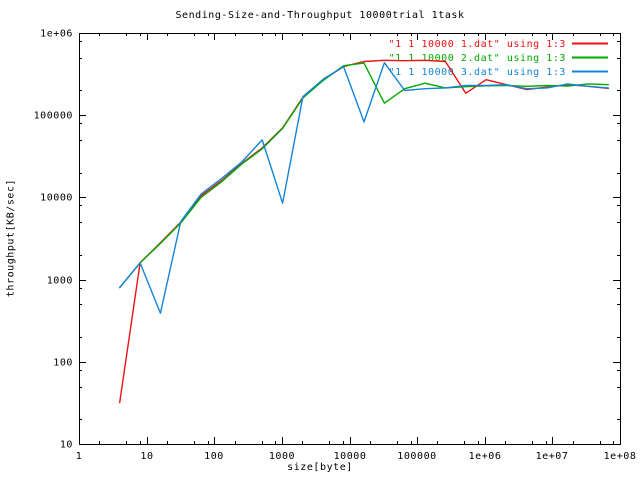  I want to click on legend-label: "1 1 10000 3.dat" using 1:3, so click(477, 72).